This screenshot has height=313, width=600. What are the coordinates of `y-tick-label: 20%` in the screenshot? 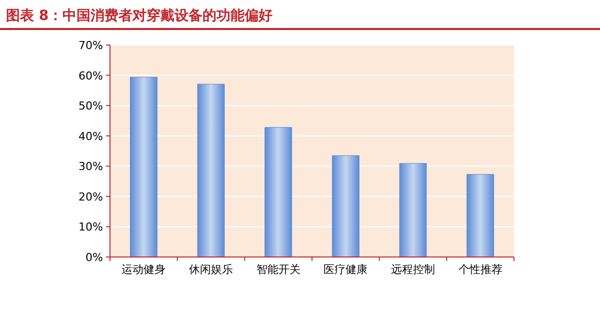 It's located at (90, 197).